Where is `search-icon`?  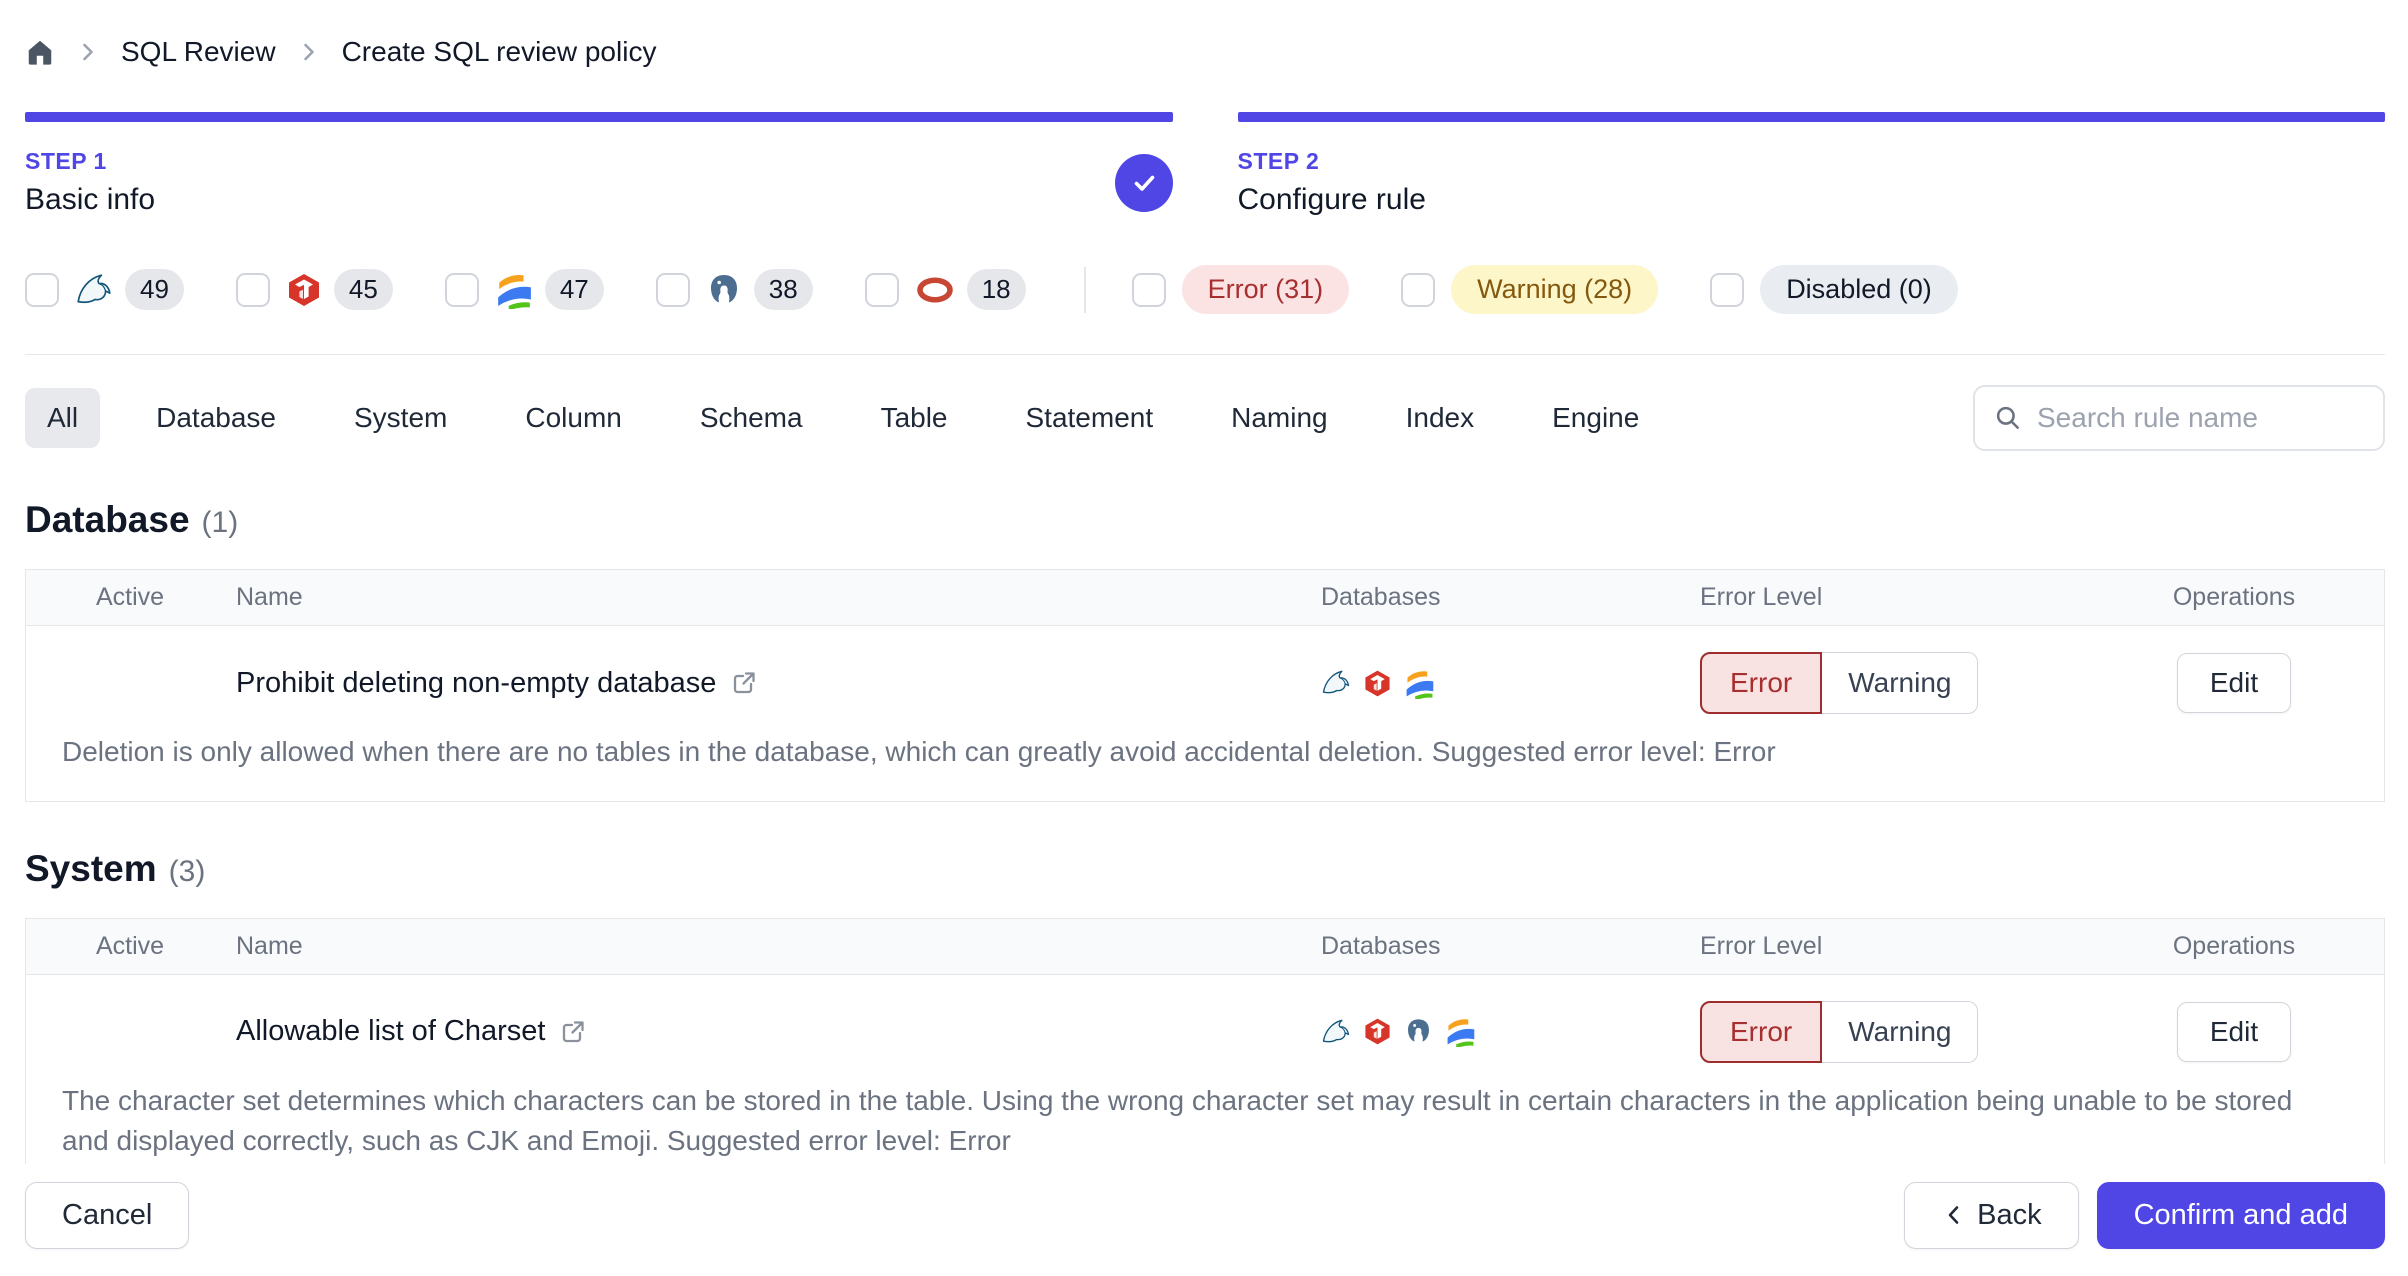 search-icon is located at coordinates (2008, 418).